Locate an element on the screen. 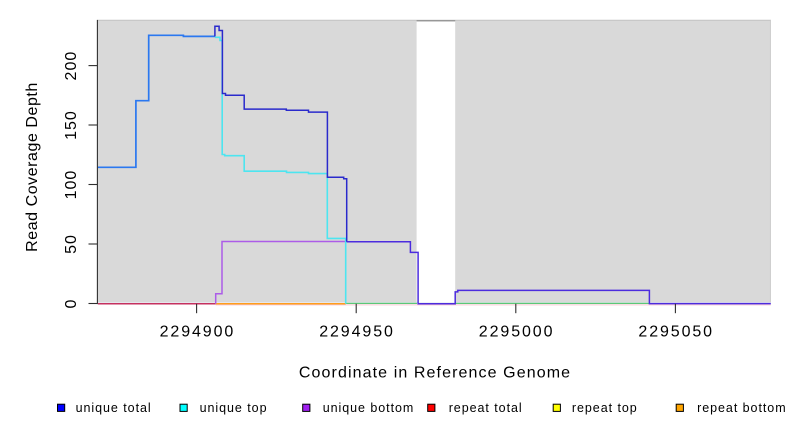 The image size is (792, 437). svg-text: 150 is located at coordinates (71, 125).